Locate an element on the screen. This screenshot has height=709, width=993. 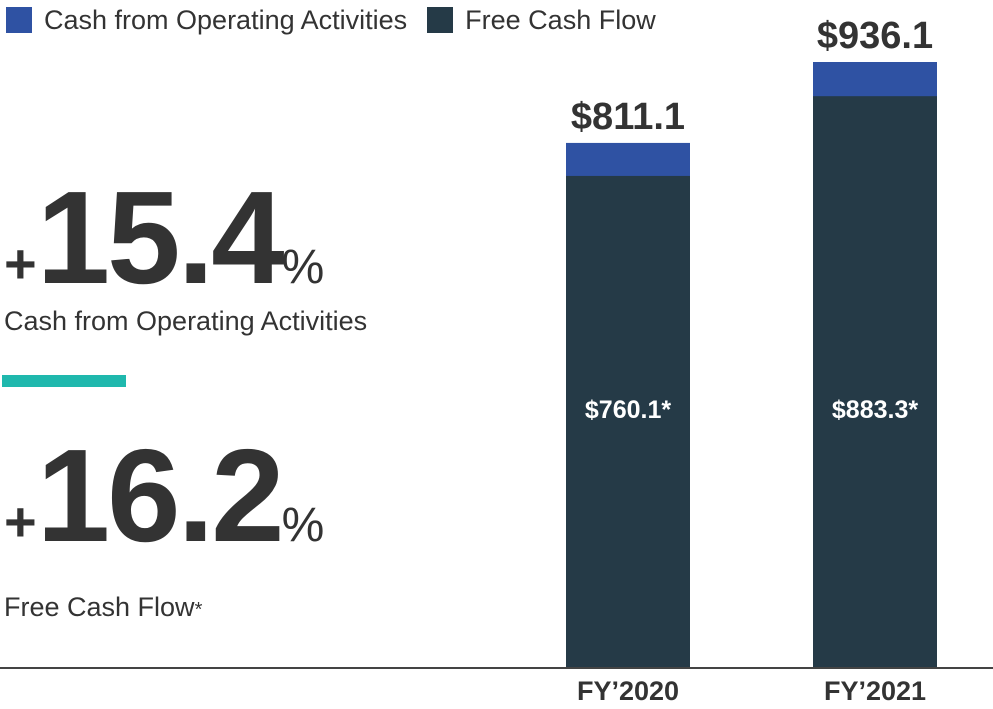
stat-fcf-percent: % is located at coordinates (303, 525).